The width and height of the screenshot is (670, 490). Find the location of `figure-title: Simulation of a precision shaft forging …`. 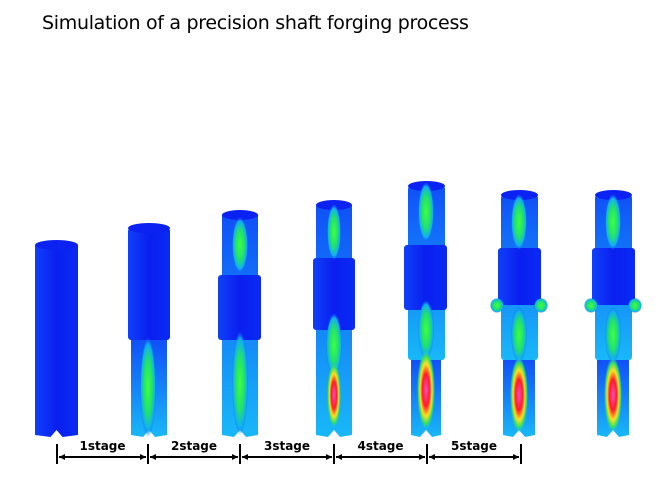

figure-title: Simulation of a precision shaft forging … is located at coordinates (255, 23).